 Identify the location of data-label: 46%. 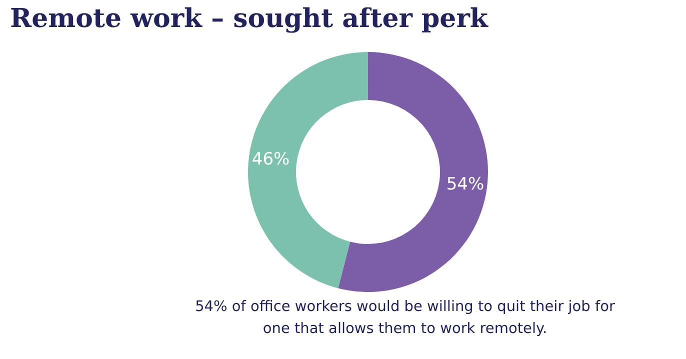
(271, 160).